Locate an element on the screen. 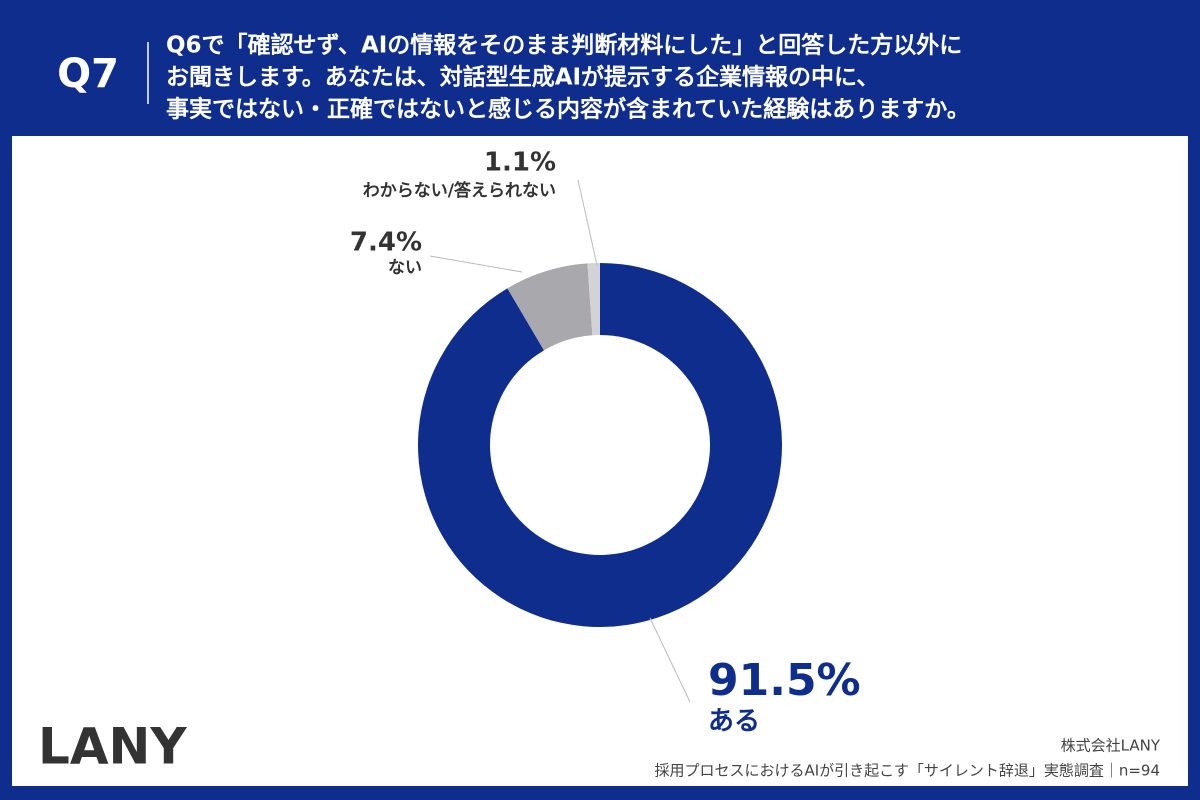 This screenshot has width=1200, height=800. value-label: 91.5% is located at coordinates (784, 680).